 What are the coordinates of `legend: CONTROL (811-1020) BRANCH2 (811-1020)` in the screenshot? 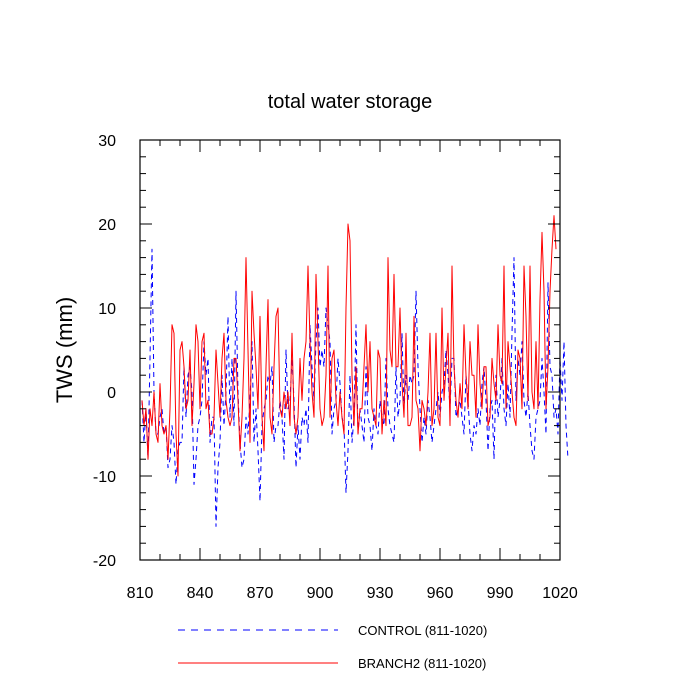 It's located at (332, 647).